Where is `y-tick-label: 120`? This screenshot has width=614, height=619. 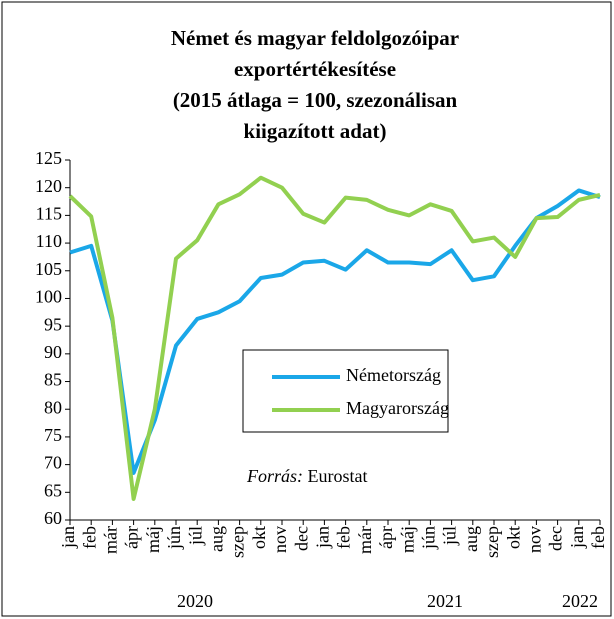
y-tick-label: 120 is located at coordinates (48, 186).